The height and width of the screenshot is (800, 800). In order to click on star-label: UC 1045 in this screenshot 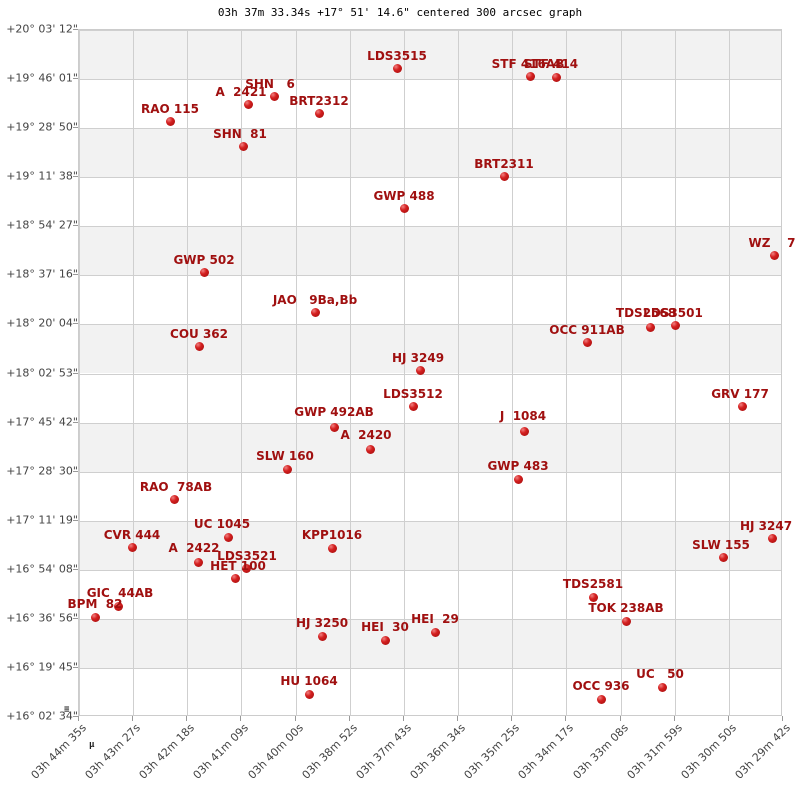, I will do `click(222, 524)`.